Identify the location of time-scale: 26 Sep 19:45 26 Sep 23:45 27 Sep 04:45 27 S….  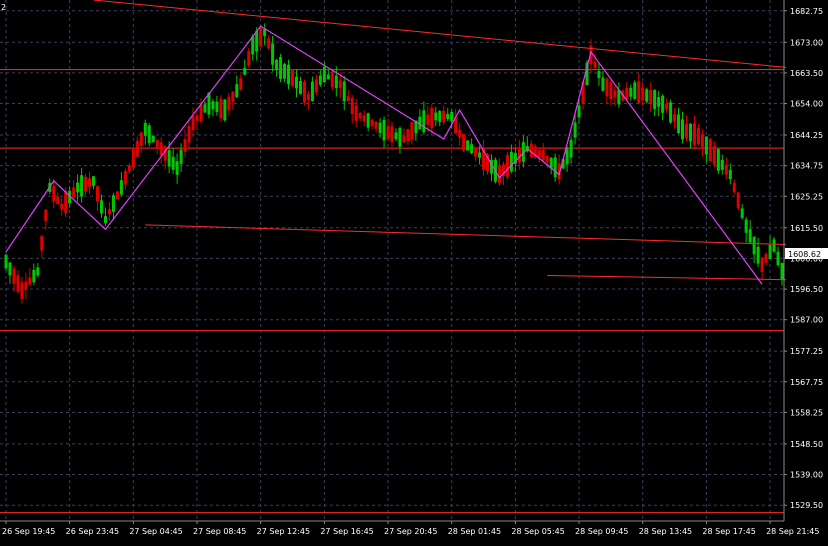
(410, 528).